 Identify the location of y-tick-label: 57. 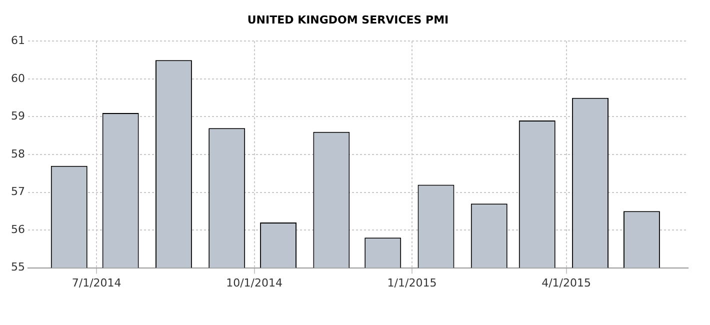
(17, 191).